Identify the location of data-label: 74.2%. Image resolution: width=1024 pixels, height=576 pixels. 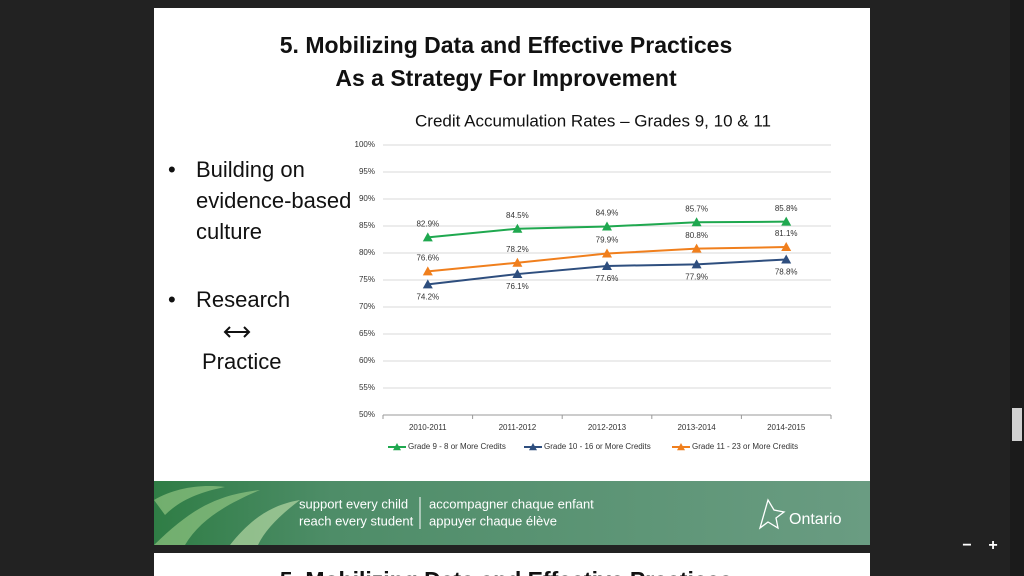
(427, 296).